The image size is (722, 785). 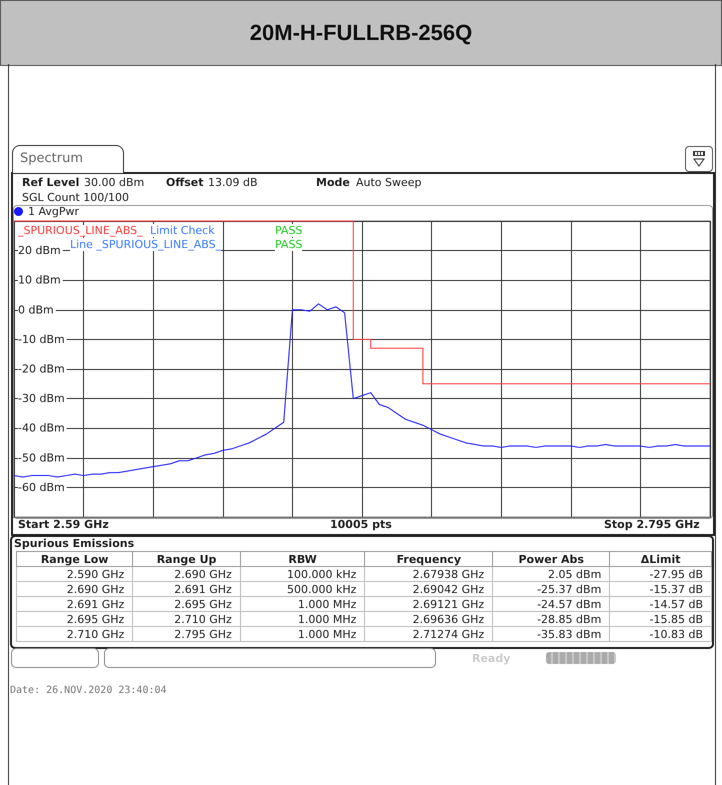 I want to click on text: Offset, so click(x=185, y=182).